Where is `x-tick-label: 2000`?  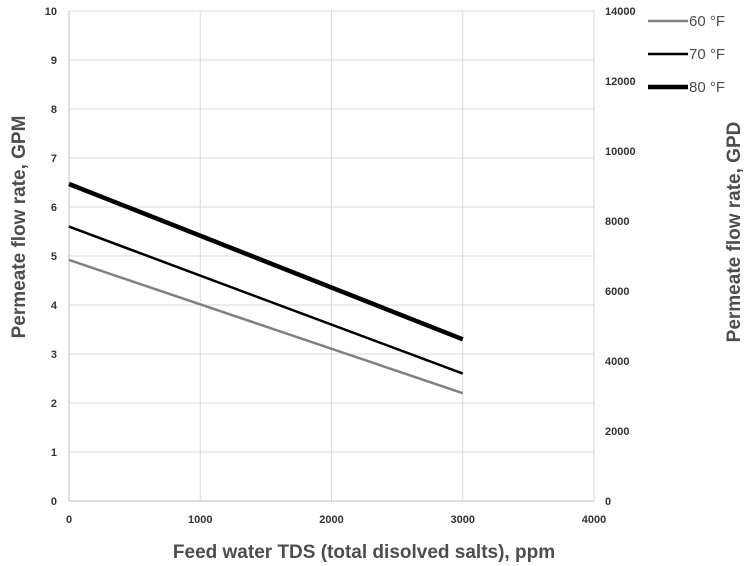
x-tick-label: 2000 is located at coordinates (331, 520).